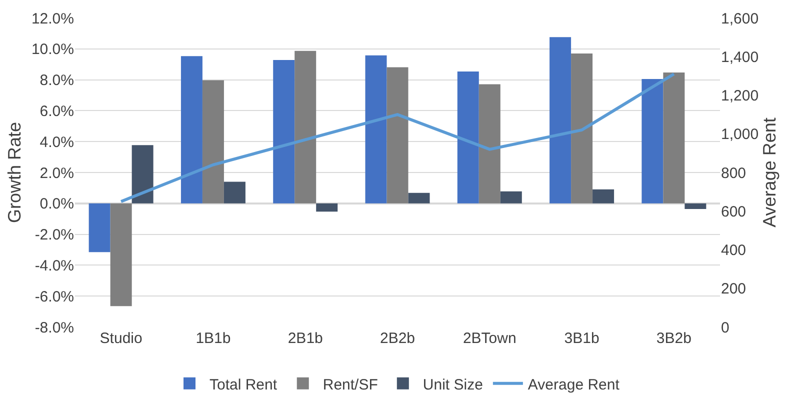 The width and height of the screenshot is (795, 410). I want to click on y2-tick-label: 1,000, so click(740, 135).